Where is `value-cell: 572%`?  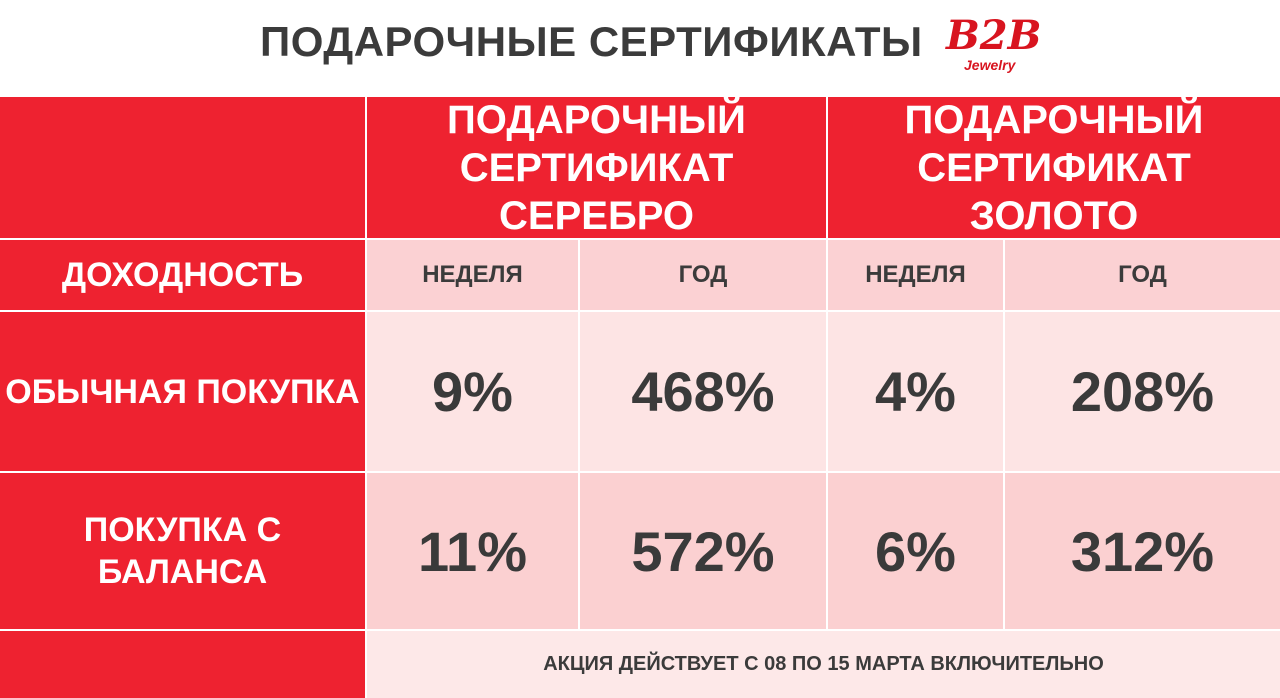 value-cell: 572% is located at coordinates (703, 551).